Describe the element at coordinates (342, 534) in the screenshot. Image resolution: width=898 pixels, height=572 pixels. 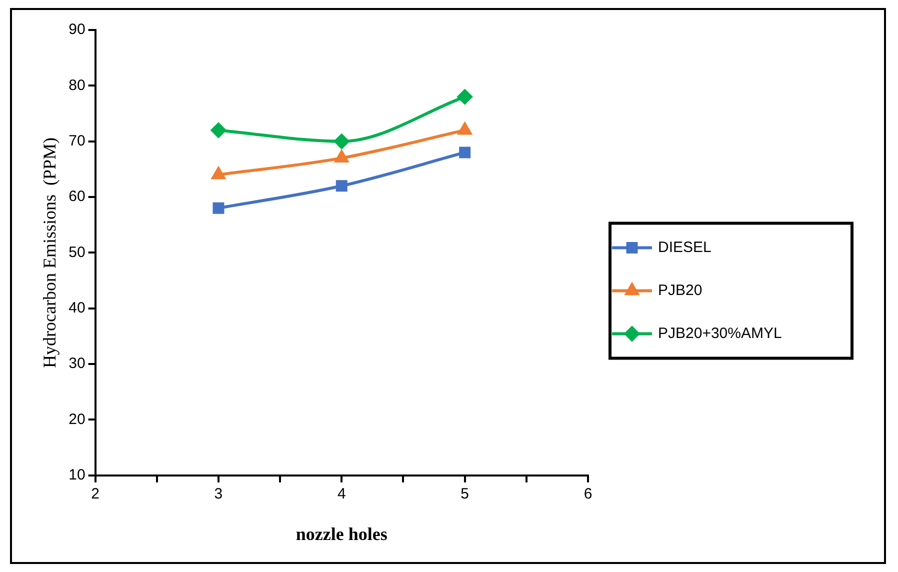
I see `x-axis-title: nozzle holes` at that location.